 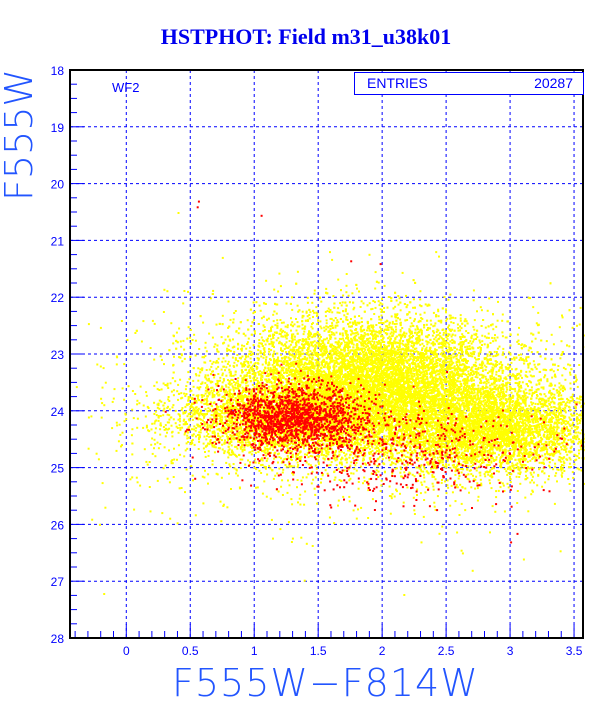 I want to click on chart-title: HSTPHOT: Field m31_u38k01, so click(x=306, y=37).